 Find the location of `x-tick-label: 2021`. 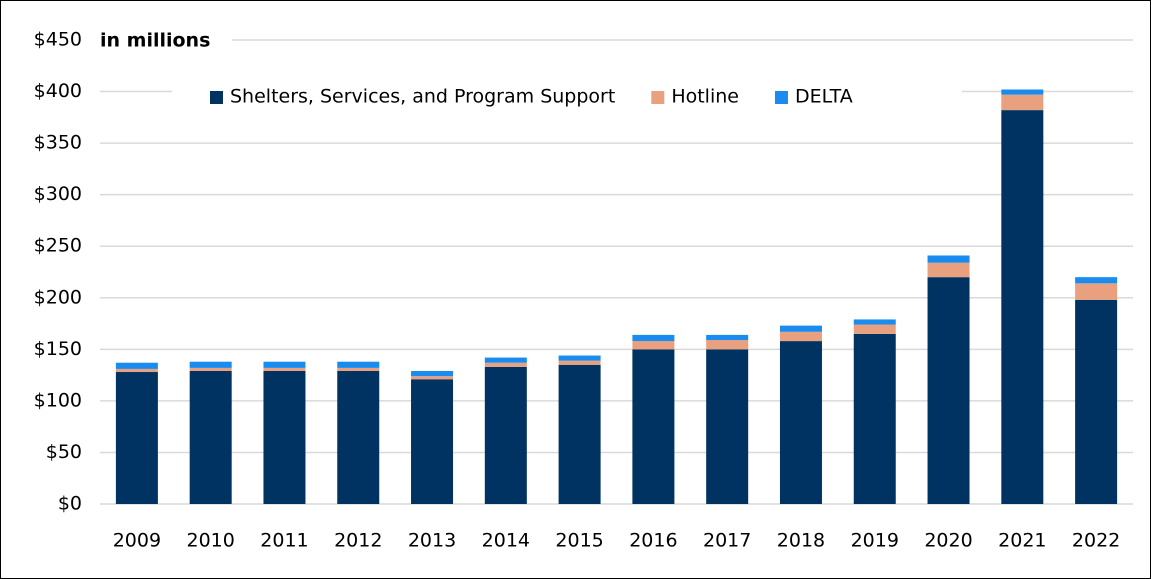

x-tick-label: 2021 is located at coordinates (1022, 541).